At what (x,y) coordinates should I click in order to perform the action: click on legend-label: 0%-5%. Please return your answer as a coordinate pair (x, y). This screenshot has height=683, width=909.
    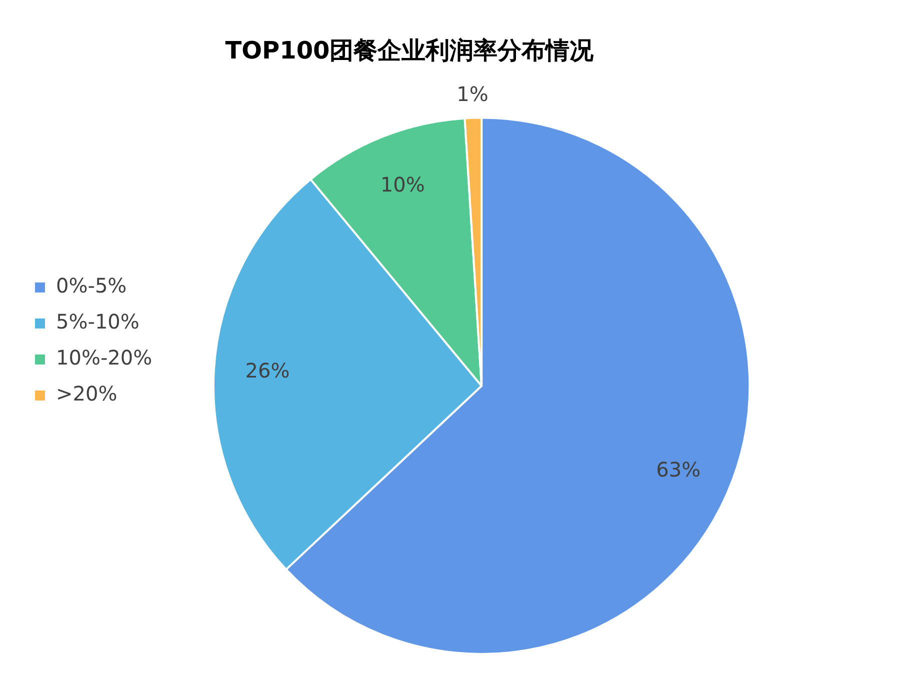
    Looking at the image, I should click on (91, 286).